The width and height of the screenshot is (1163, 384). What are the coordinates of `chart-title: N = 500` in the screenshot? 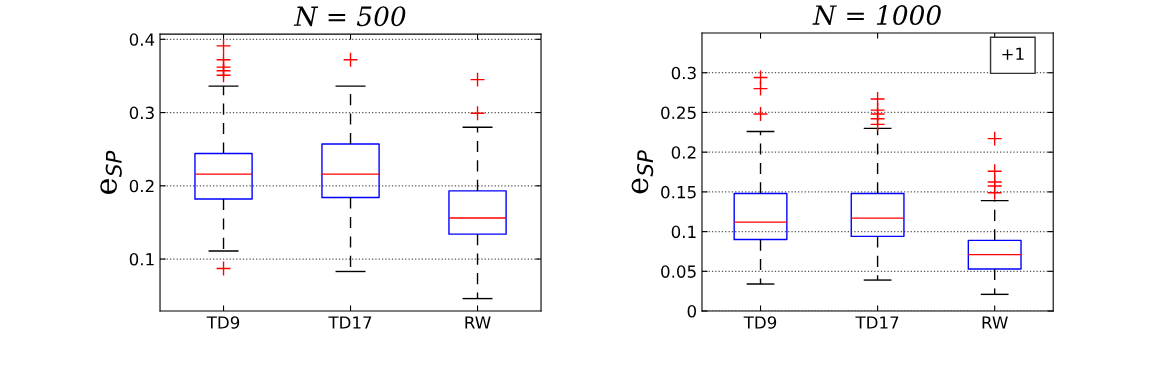 It's located at (349, 16).